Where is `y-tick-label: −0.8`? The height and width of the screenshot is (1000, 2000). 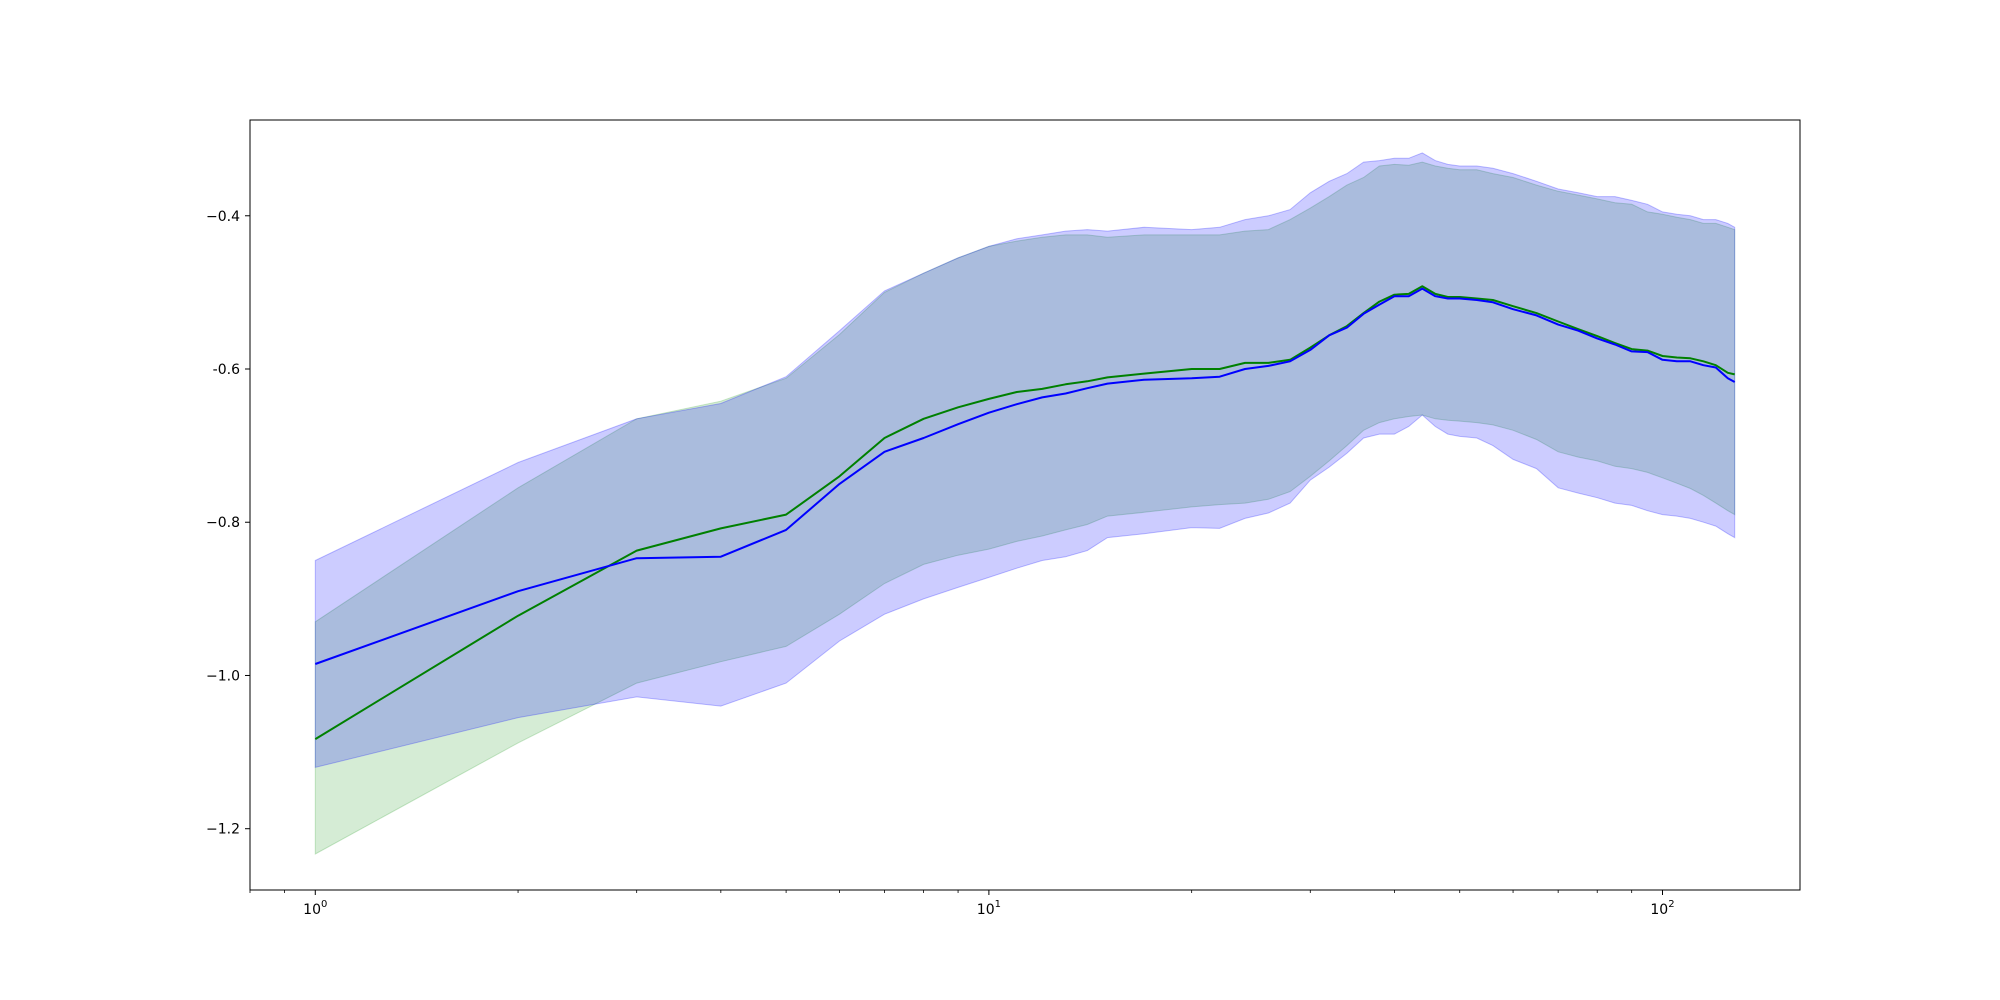 y-tick-label: −0.8 is located at coordinates (223, 523).